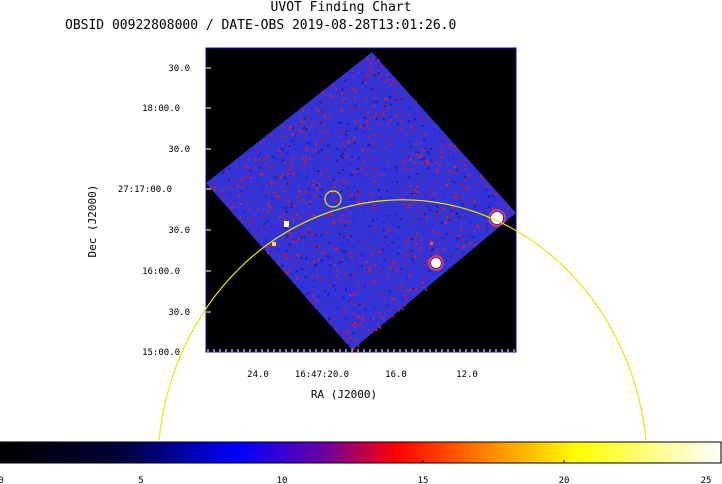 This screenshot has width=722, height=484. What do you see at coordinates (352, 461) in the screenshot?
I see `colorbar-ticks` at bounding box center [352, 461].